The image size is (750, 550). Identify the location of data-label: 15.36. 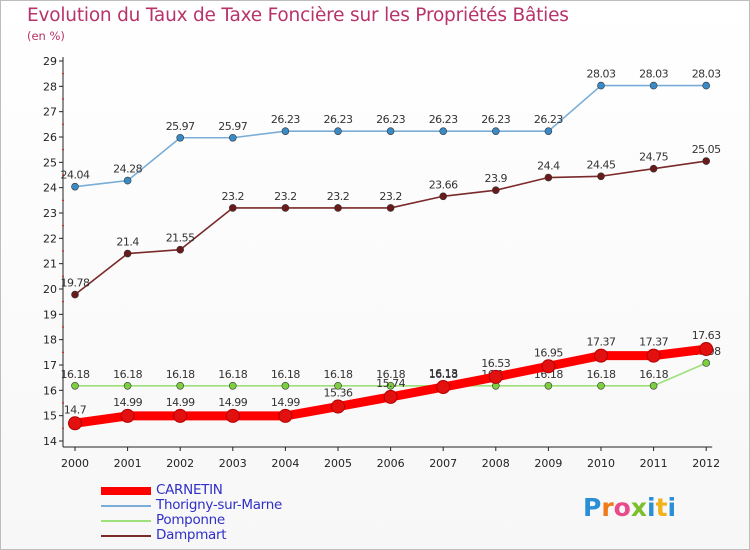
(338, 393).